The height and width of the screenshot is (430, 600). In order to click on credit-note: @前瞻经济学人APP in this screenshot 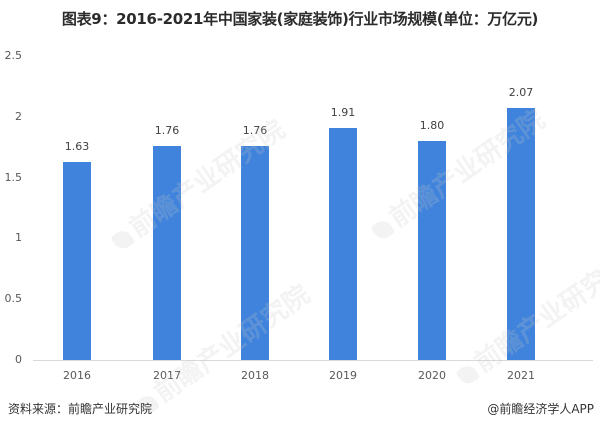, I will do `click(540, 409)`.